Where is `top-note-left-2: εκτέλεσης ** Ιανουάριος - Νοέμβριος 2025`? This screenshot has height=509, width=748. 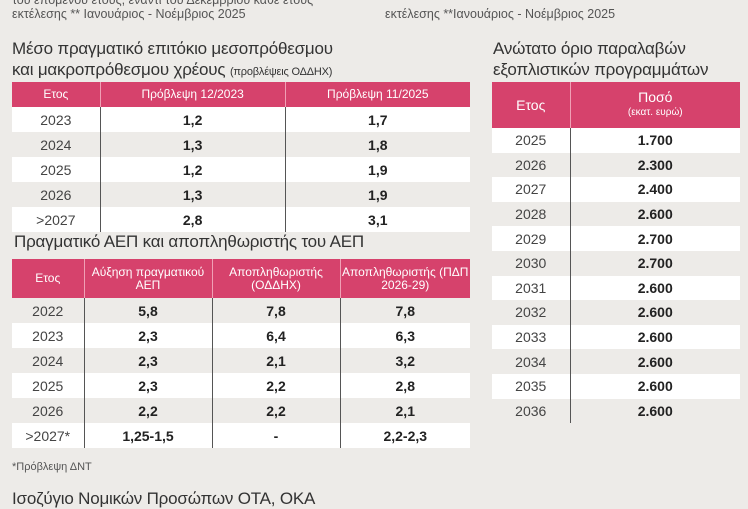 top-note-left-2: εκτέλεσης ** Ιανουάριος - Νοέμβριος 2025 is located at coordinates (129, 14).